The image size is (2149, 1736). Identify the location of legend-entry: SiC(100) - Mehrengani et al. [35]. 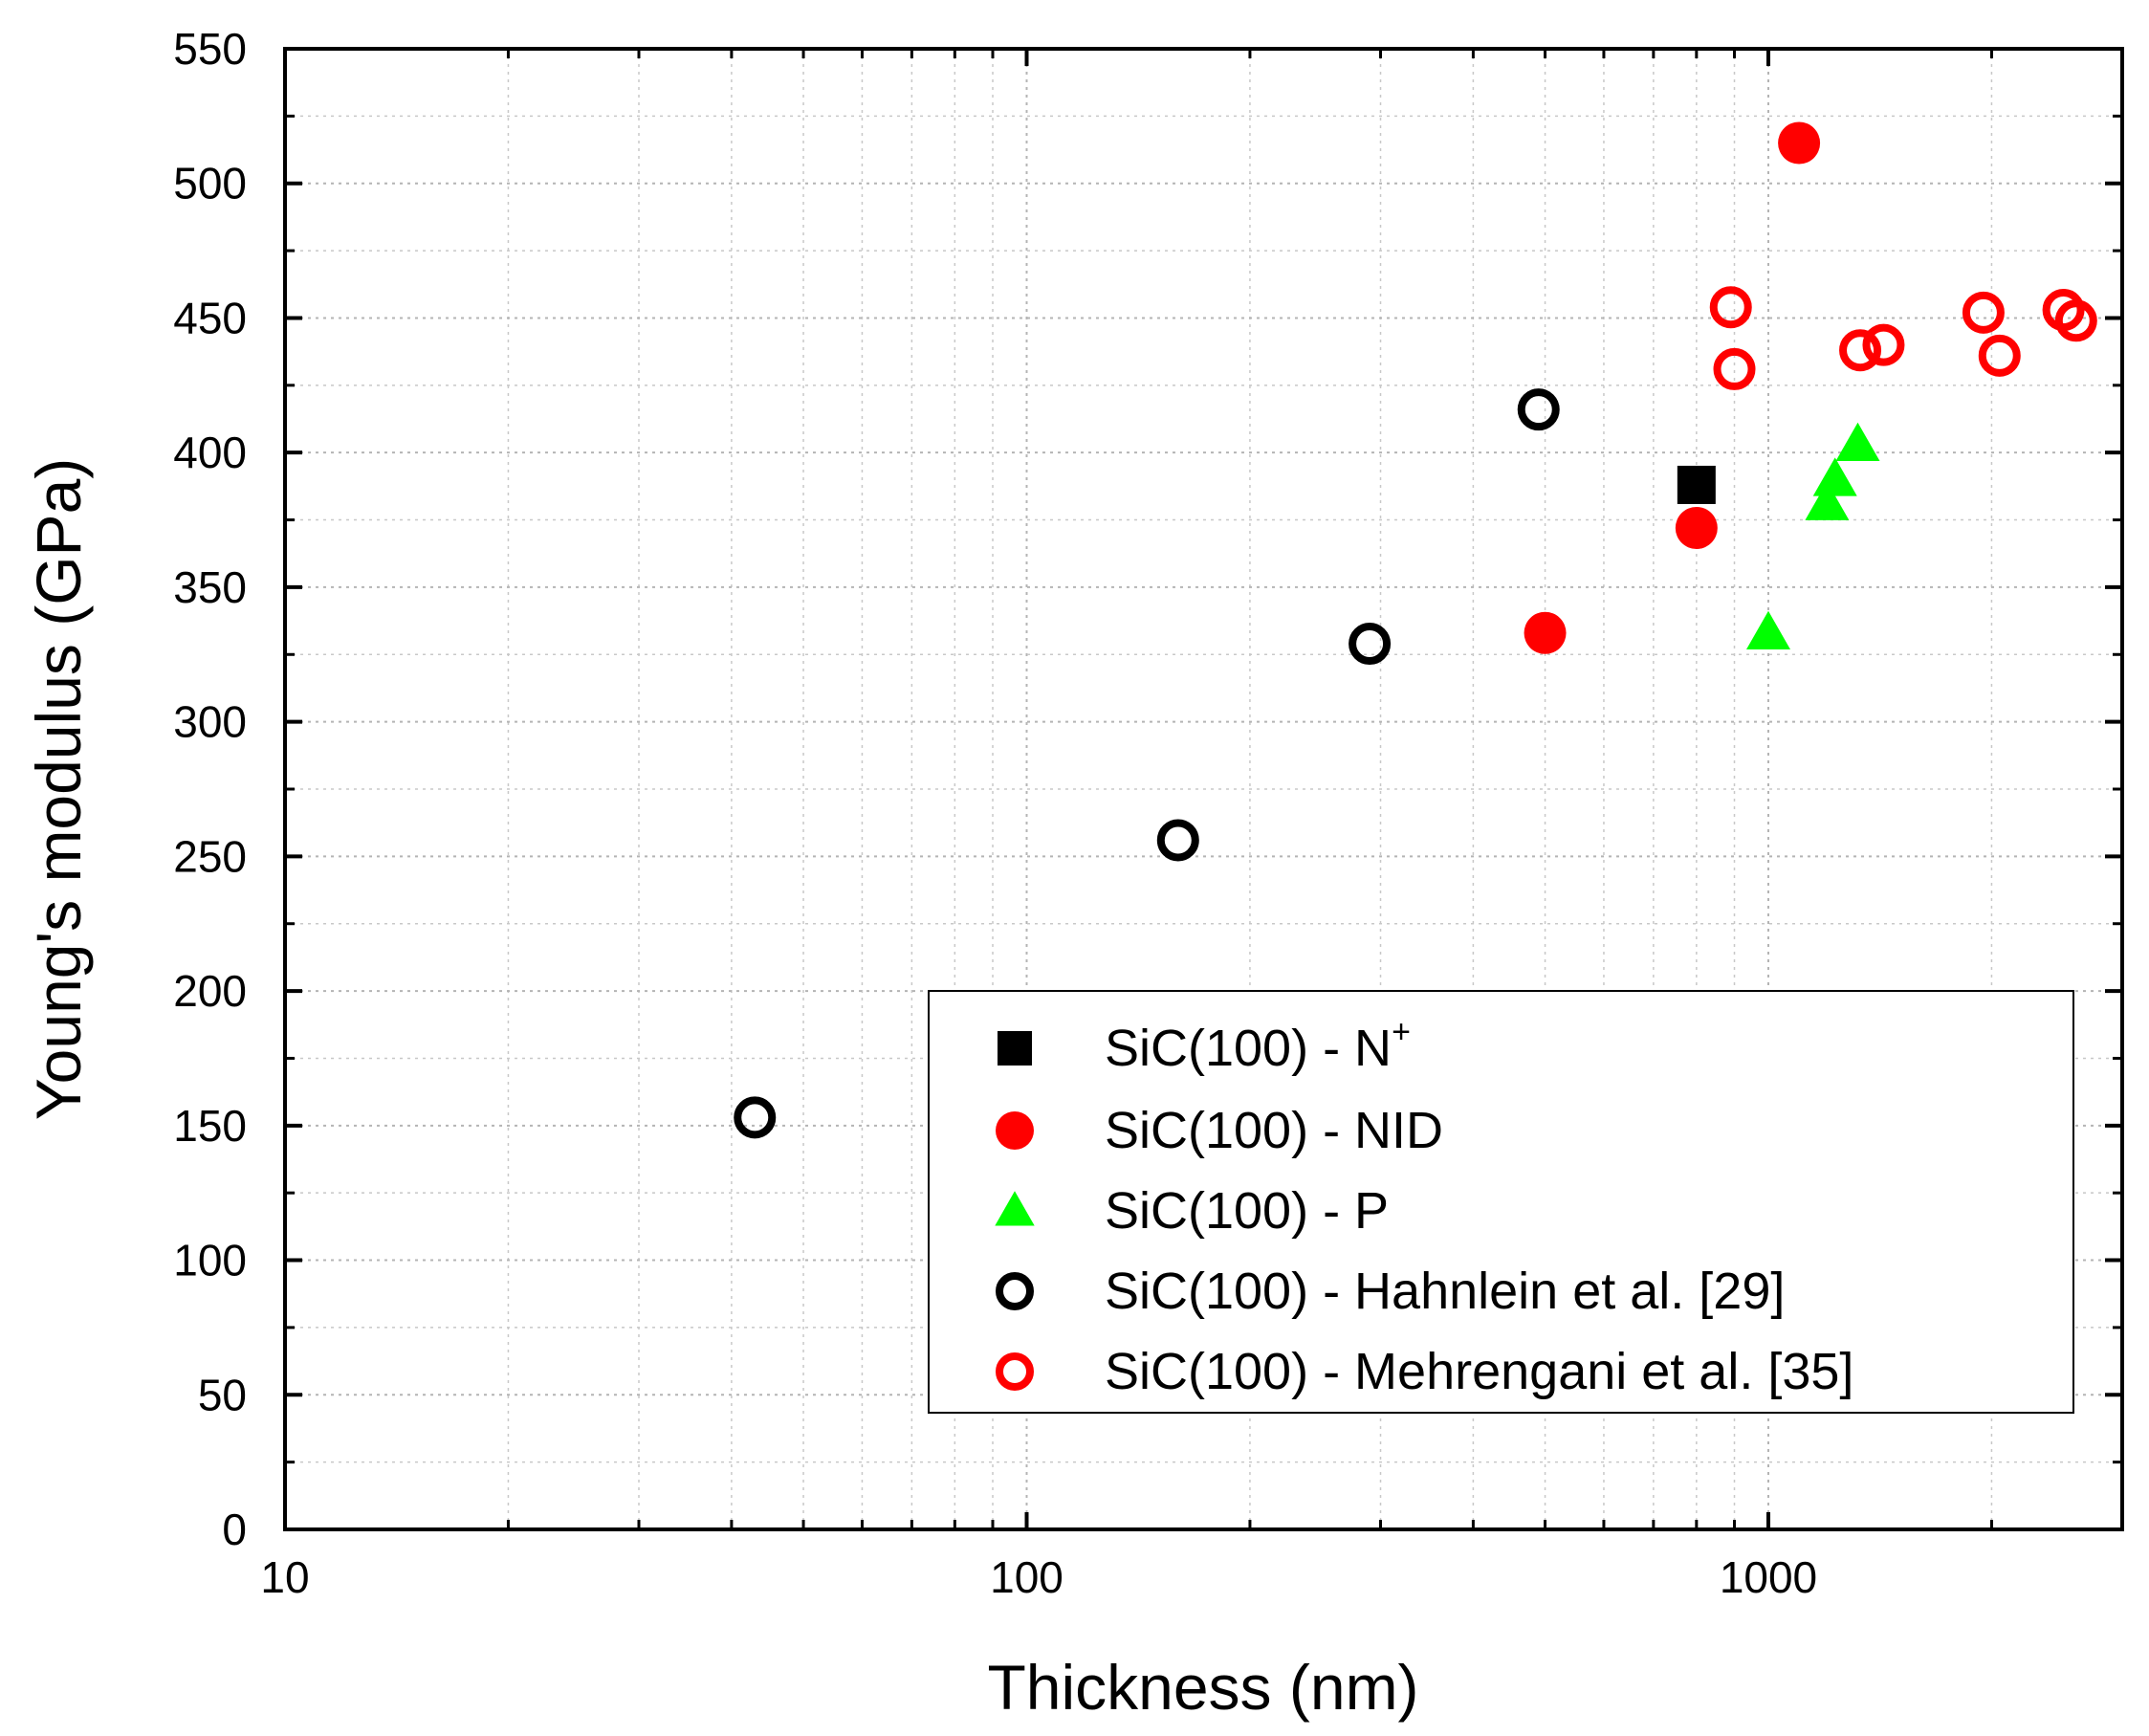
(1424, 1371).